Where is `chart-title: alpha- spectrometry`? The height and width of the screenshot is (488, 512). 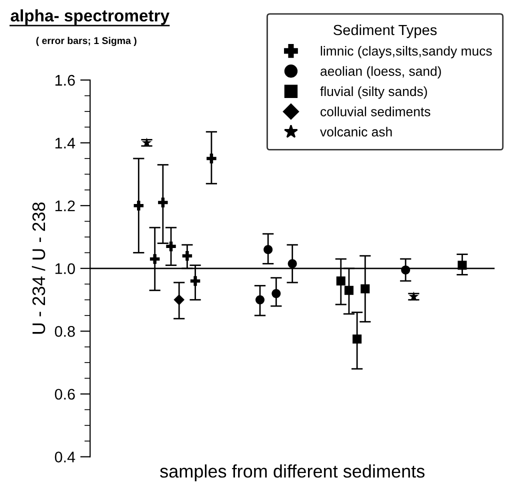
chart-title: alpha- spectrometry is located at coordinates (90, 17).